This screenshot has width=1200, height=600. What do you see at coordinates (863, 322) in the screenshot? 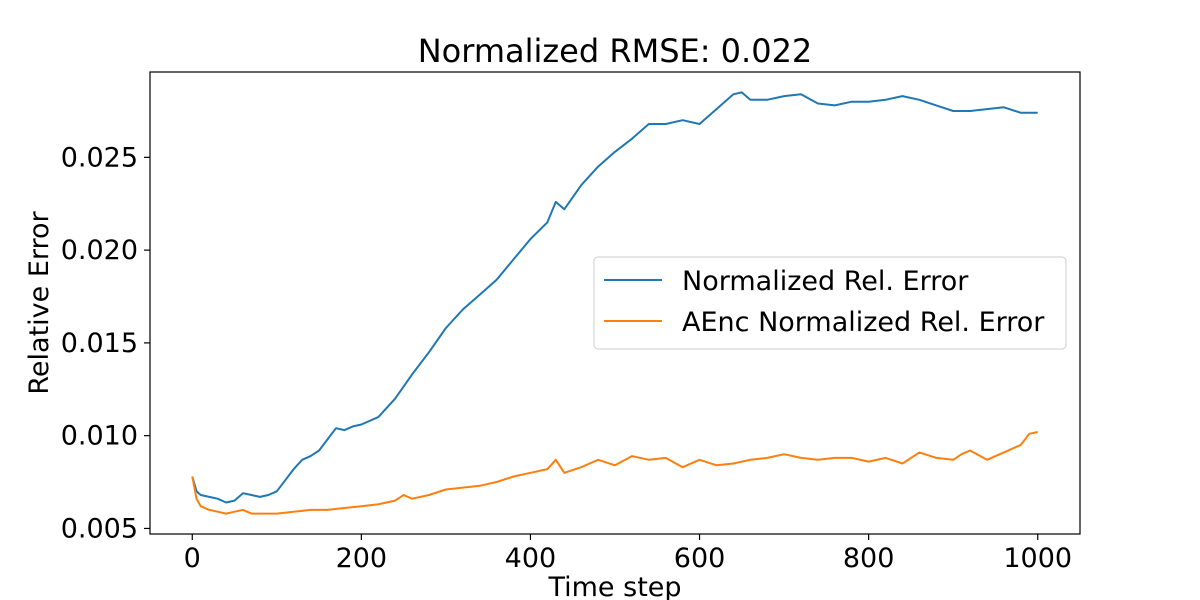
I see `legend-label-aenc-normalized-rel-error: AEnc Normalized Rel. Error` at bounding box center [863, 322].